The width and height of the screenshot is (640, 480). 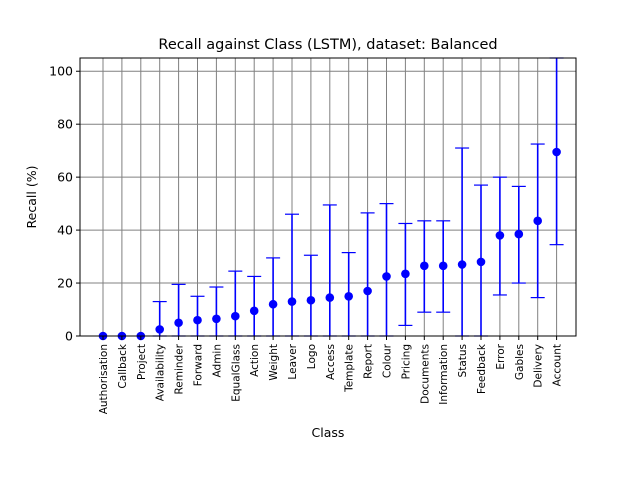 What do you see at coordinates (328, 432) in the screenshot?
I see `x-axis-label: Class` at bounding box center [328, 432].